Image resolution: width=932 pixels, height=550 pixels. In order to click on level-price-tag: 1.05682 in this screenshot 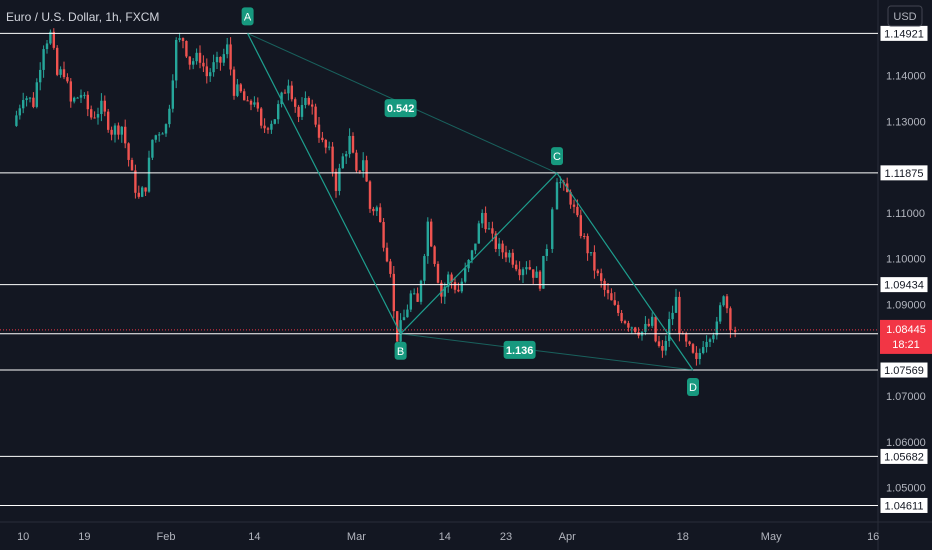, I will do `click(904, 456)`.